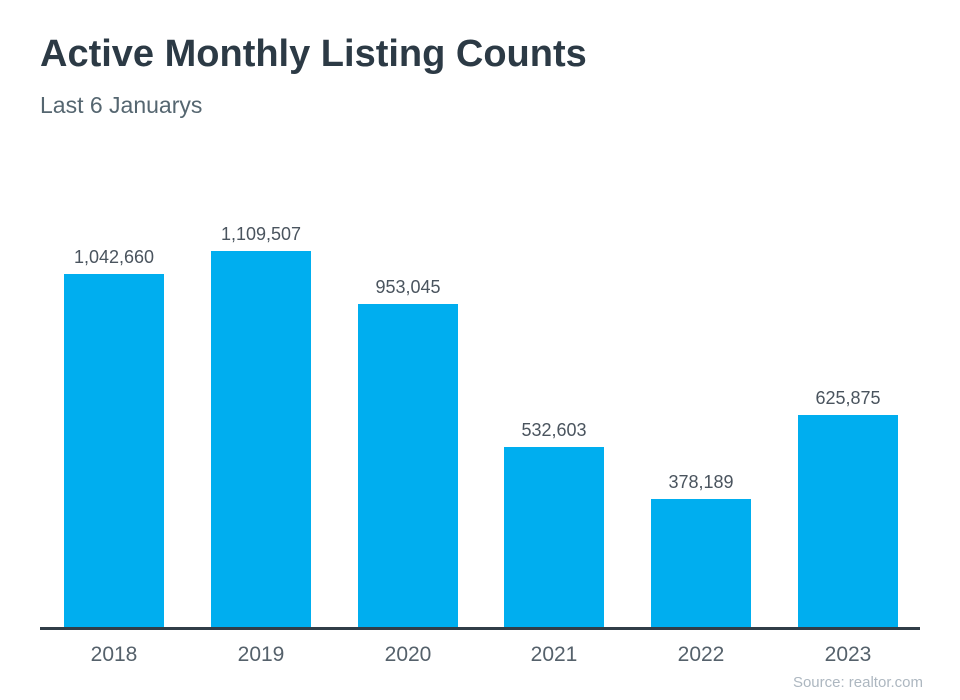  I want to click on bar-value-label: 953,045, so click(408, 287).